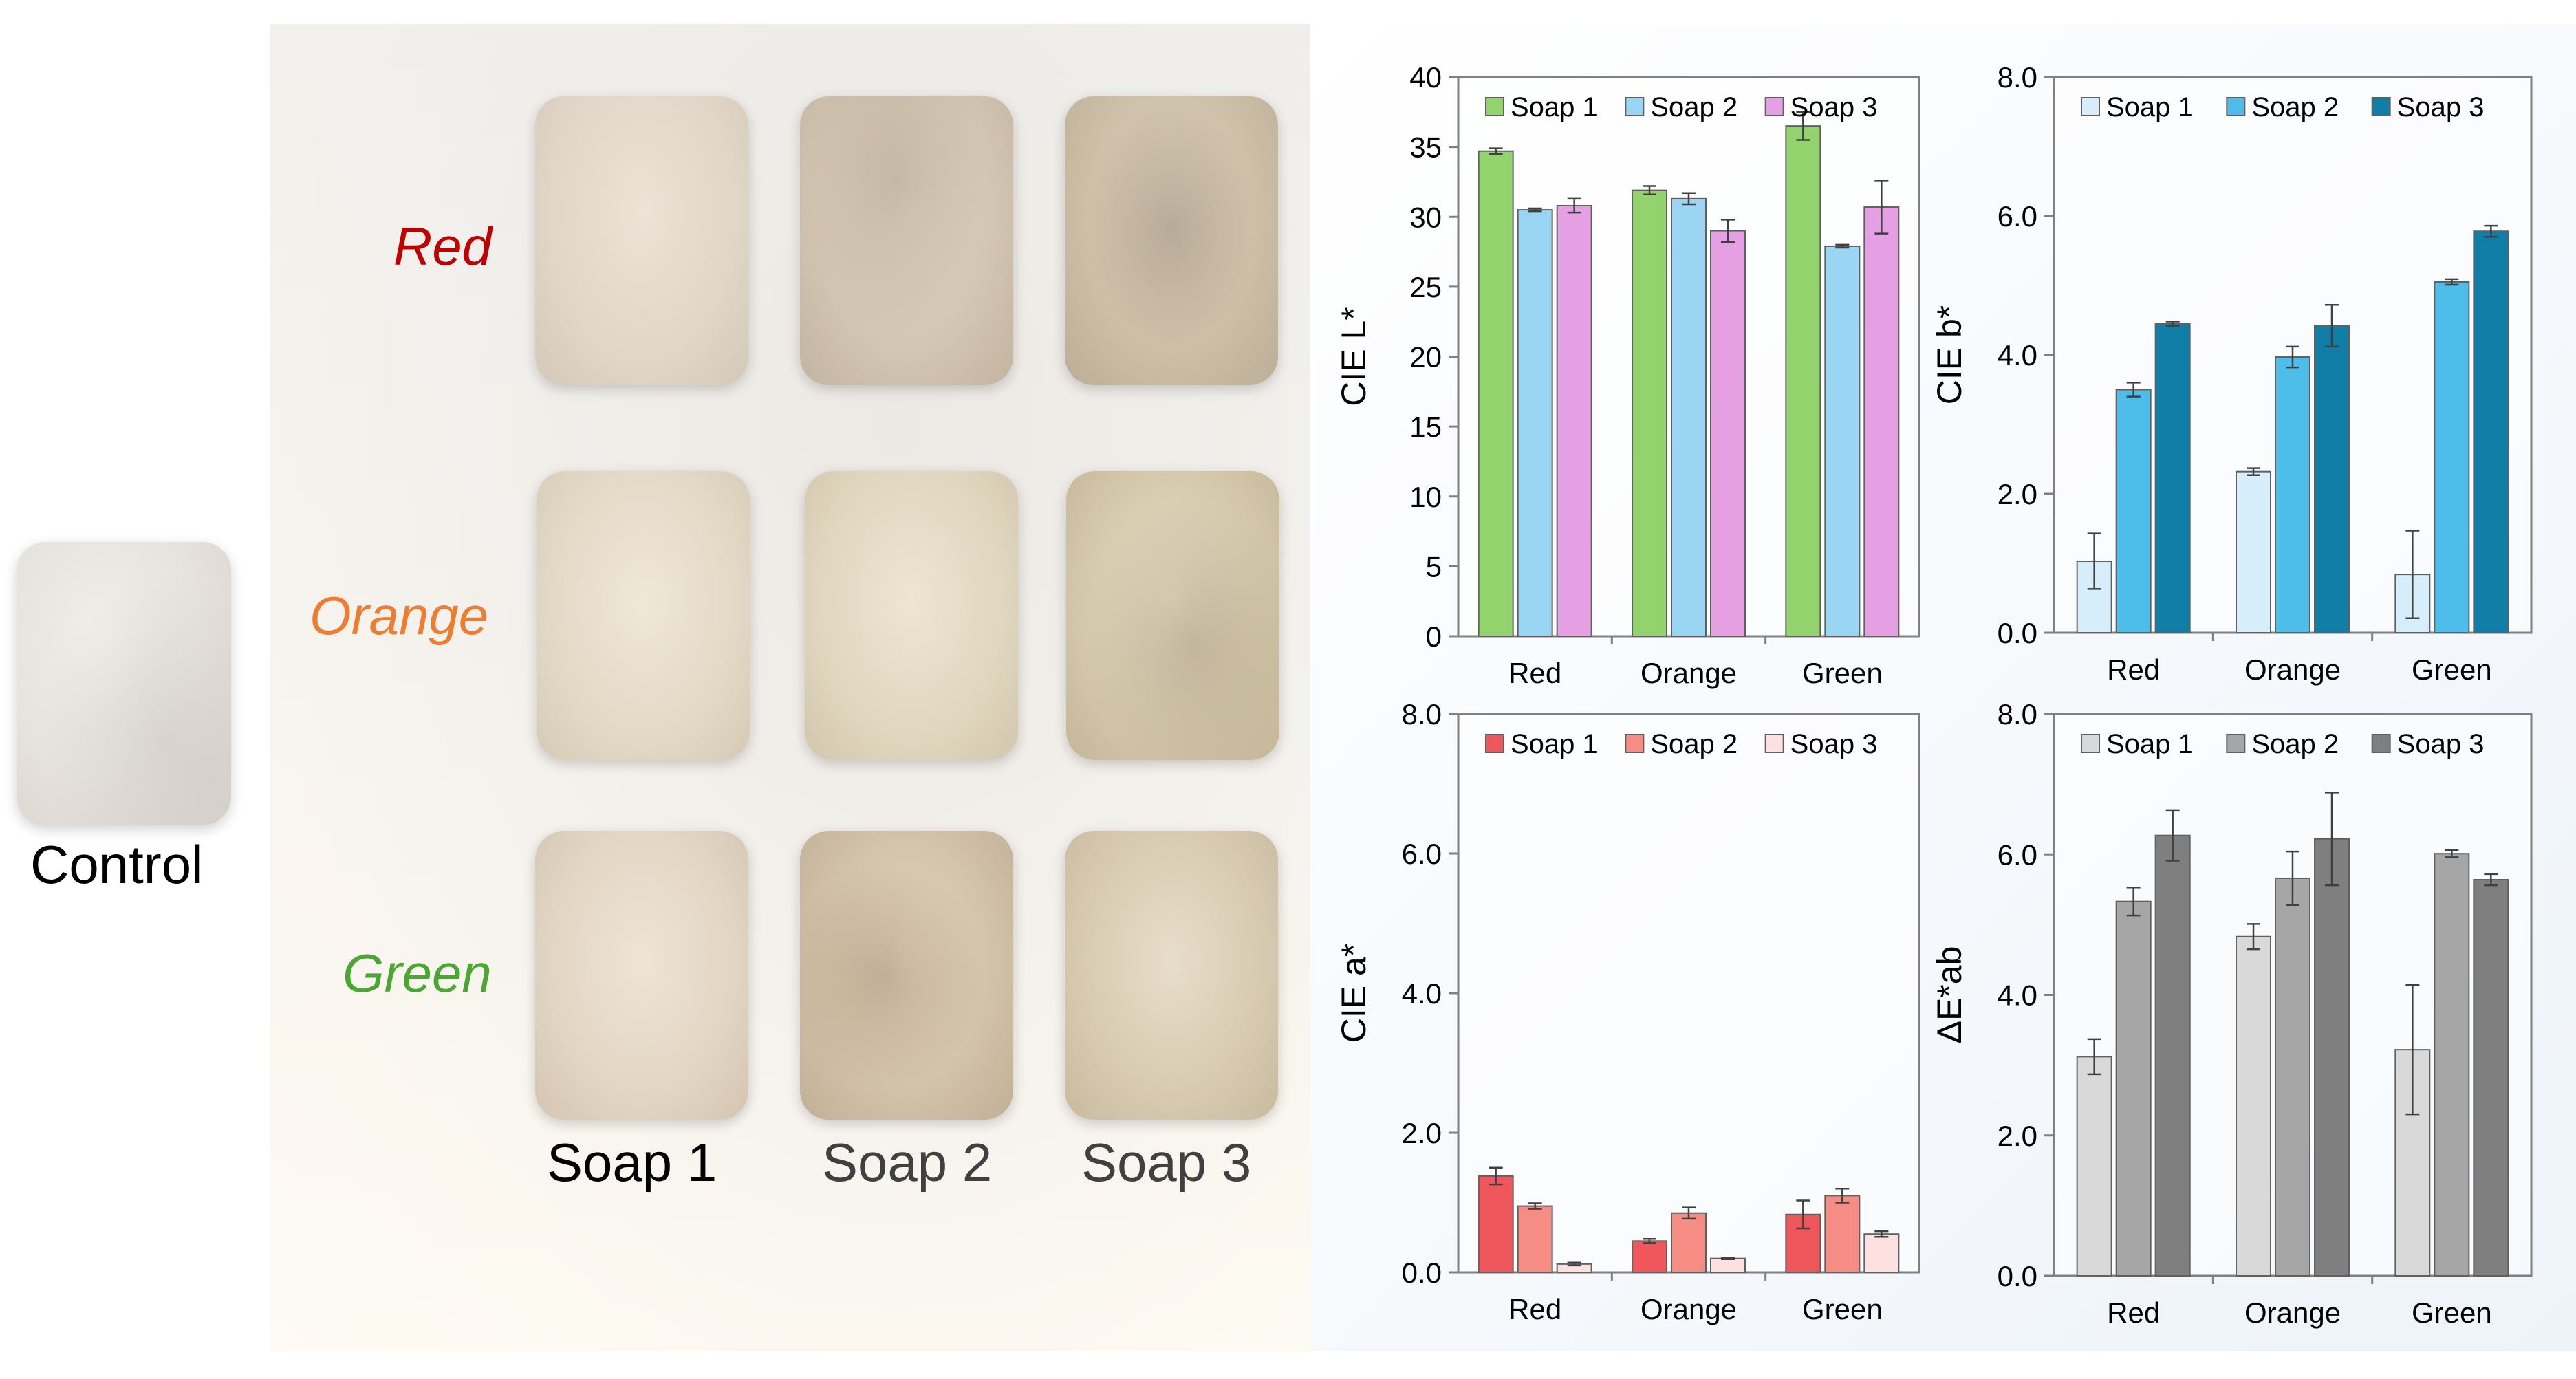 The image size is (2576, 1379). I want to click on chart1-ytick-label: 0, so click(1434, 636).